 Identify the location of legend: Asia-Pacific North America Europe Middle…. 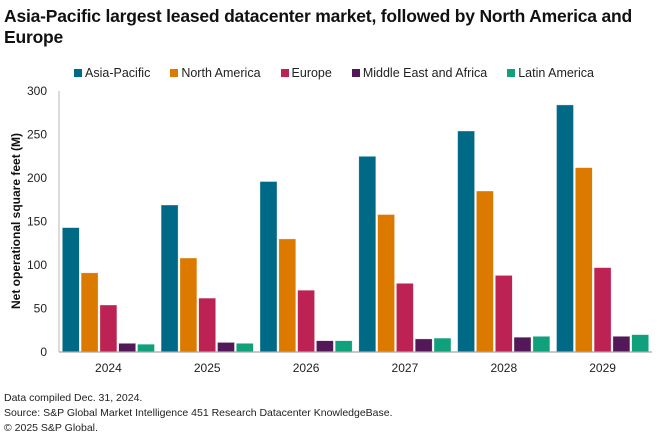
(330, 73).